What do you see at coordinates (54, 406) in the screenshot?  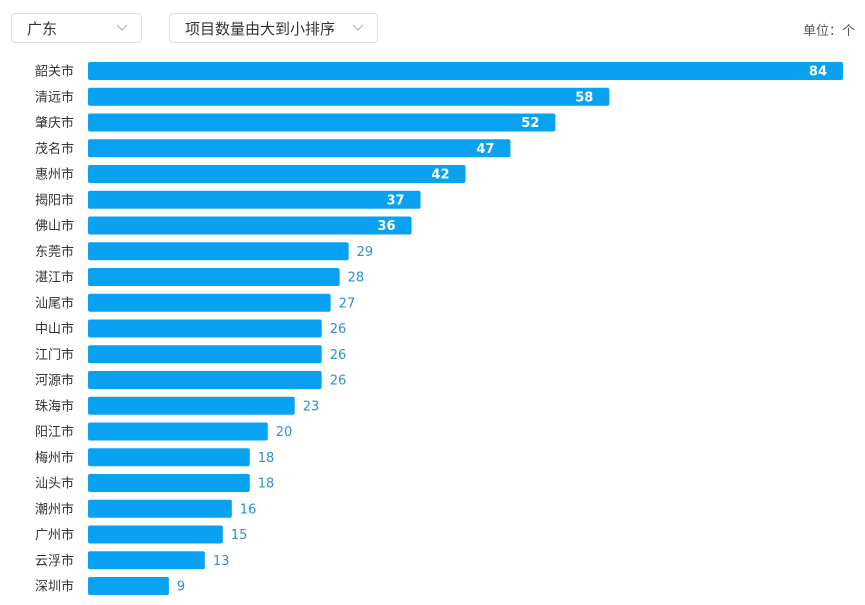 I see `category-label: 珠海市` at bounding box center [54, 406].